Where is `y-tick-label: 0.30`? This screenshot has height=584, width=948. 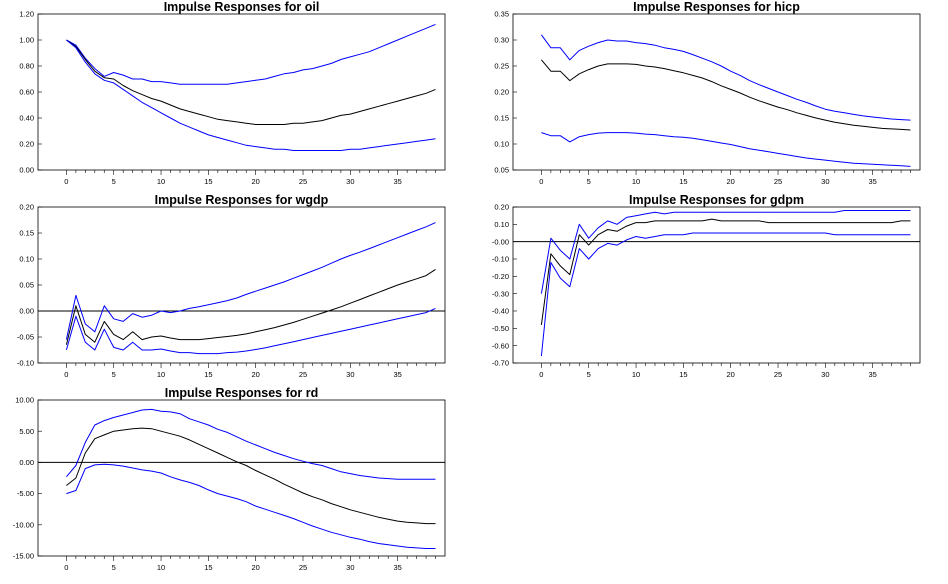 y-tick-label: 0.30 is located at coordinates (501, 40).